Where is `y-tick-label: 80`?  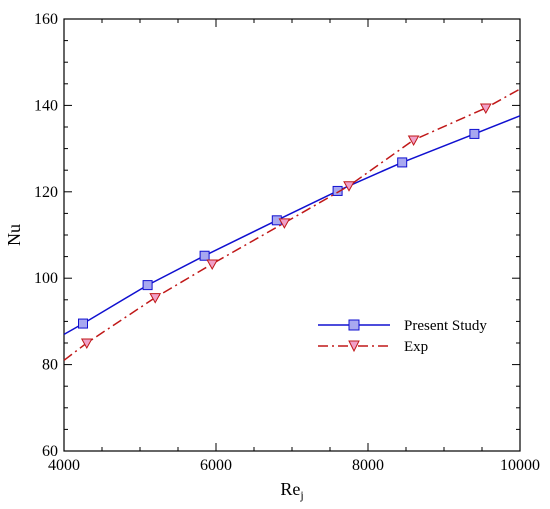 y-tick-label: 80 is located at coordinates (50, 365).